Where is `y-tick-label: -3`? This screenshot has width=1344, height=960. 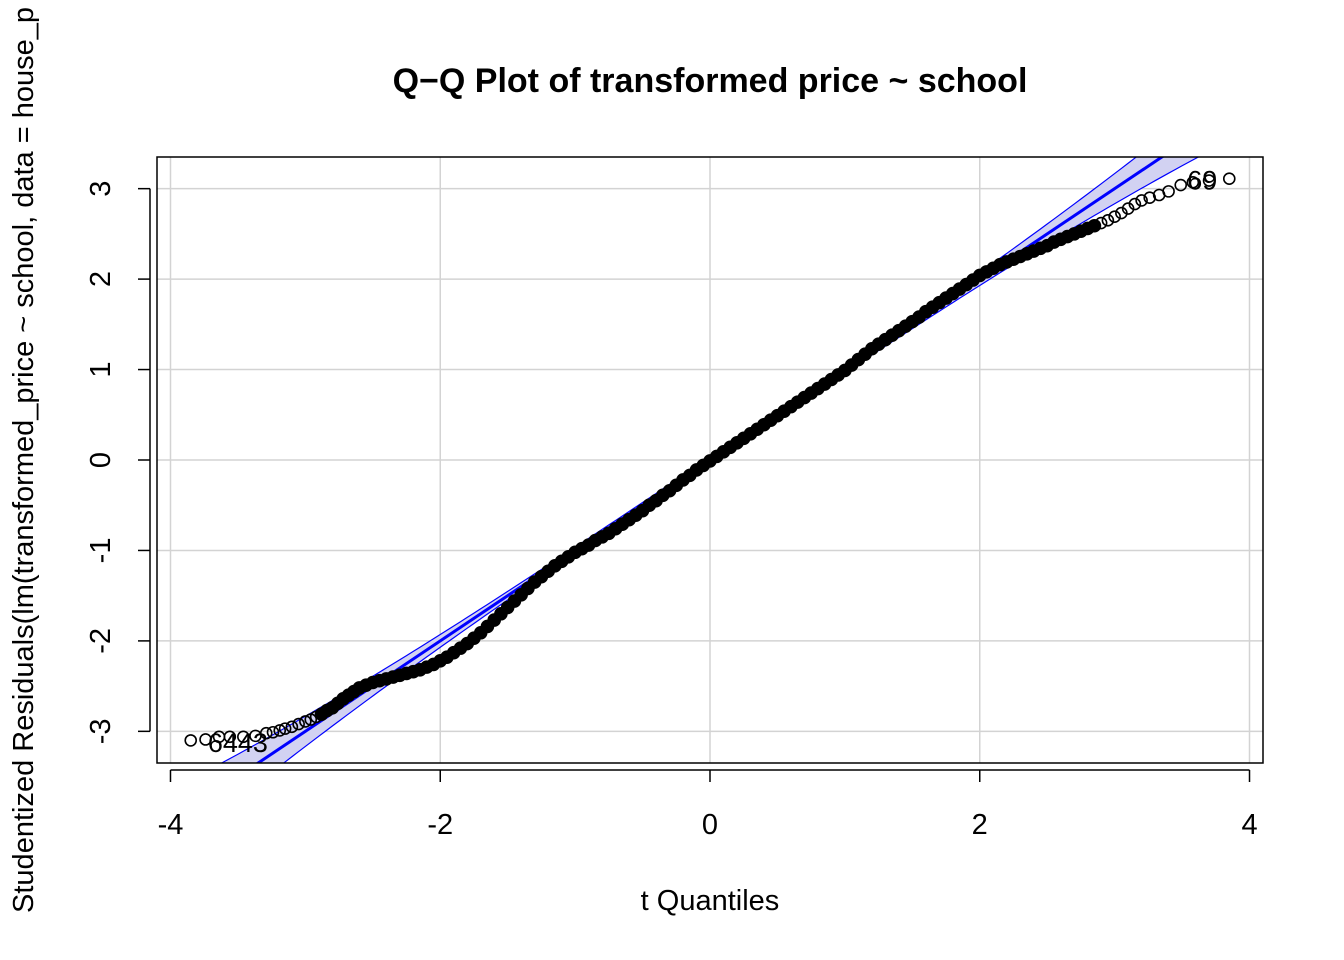
y-tick-label: -3 is located at coordinates (101, 731).